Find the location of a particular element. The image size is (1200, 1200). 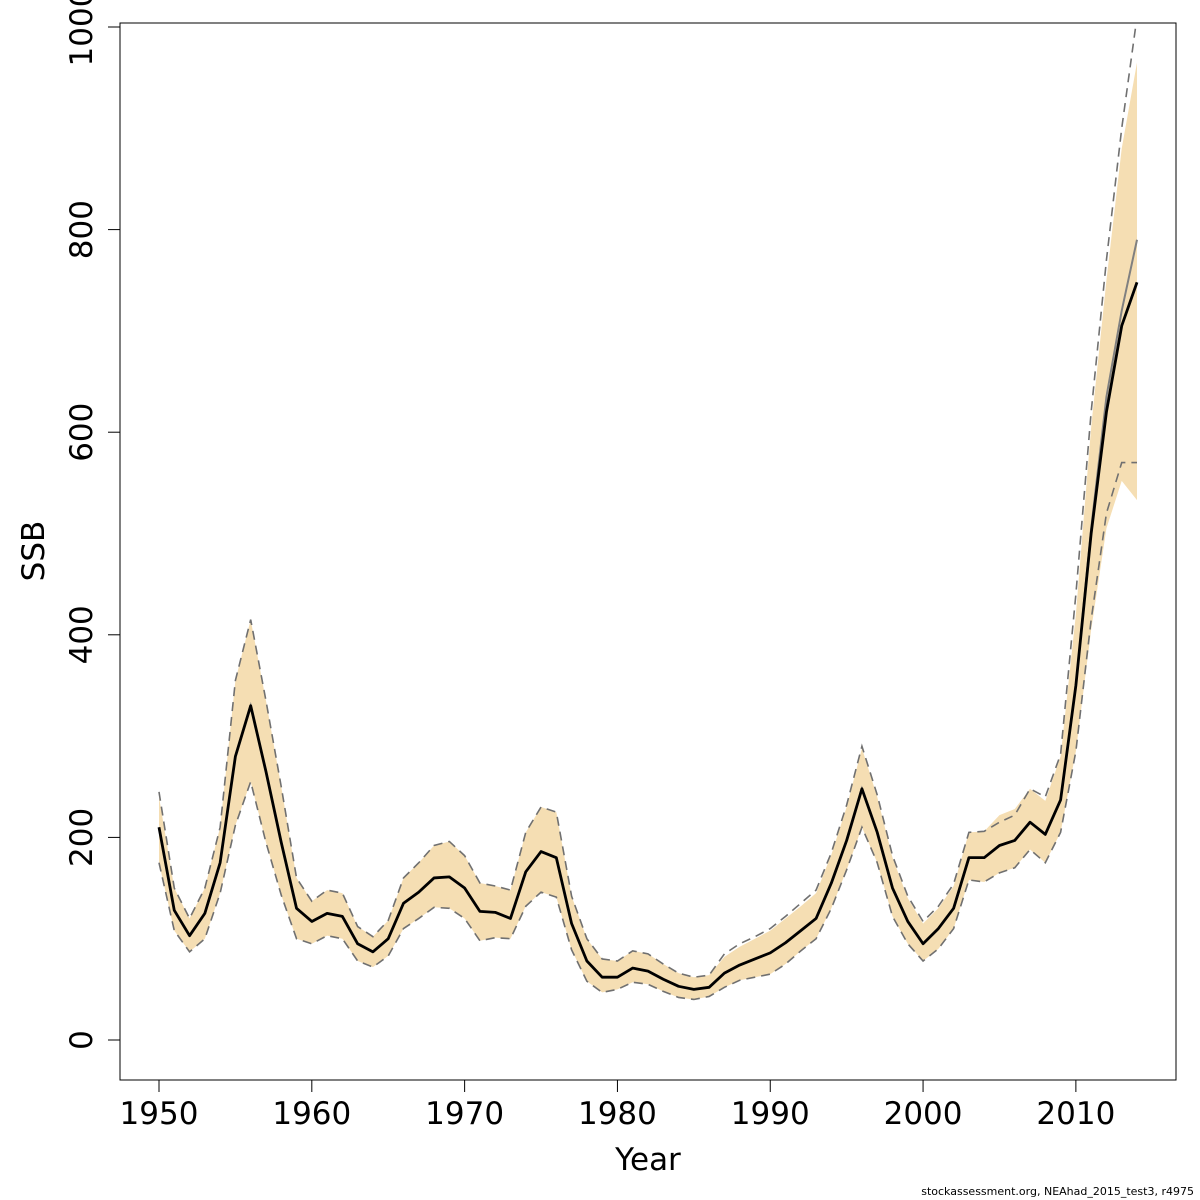

x-tick-label: 2010 is located at coordinates (1075, 1114).